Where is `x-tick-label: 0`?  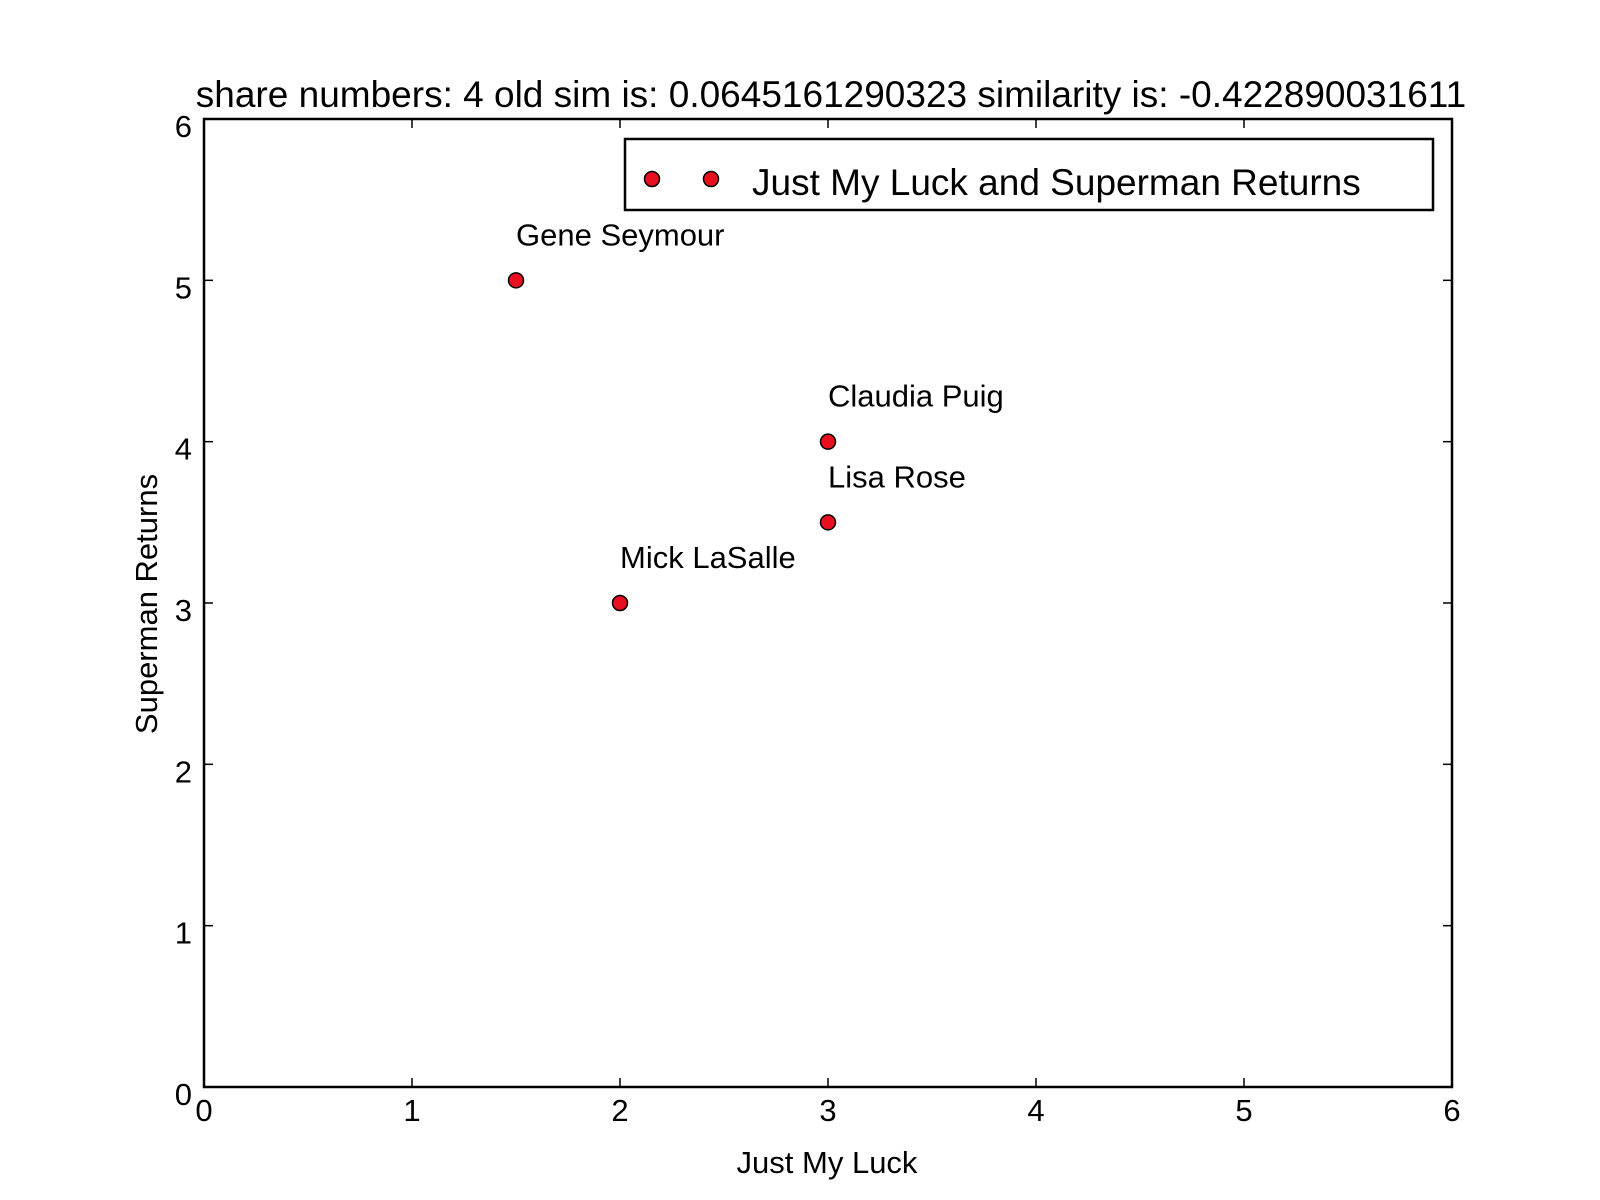 x-tick-label: 0 is located at coordinates (203, 1110).